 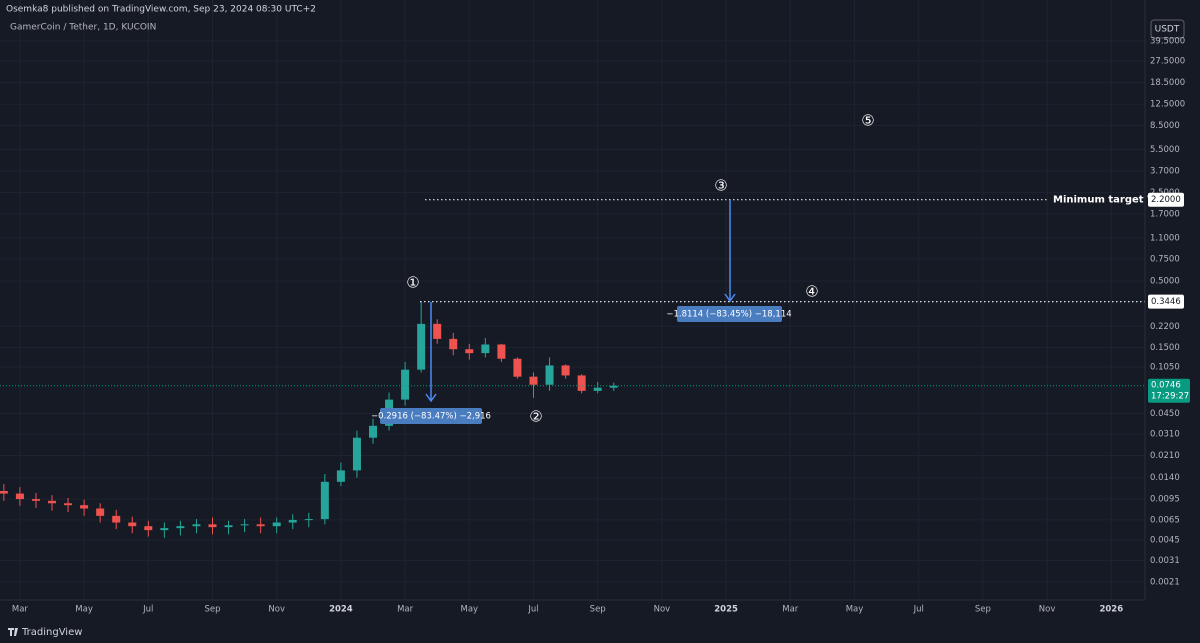 What do you see at coordinates (720, 186) in the screenshot?
I see `wave-label: ③` at bounding box center [720, 186].